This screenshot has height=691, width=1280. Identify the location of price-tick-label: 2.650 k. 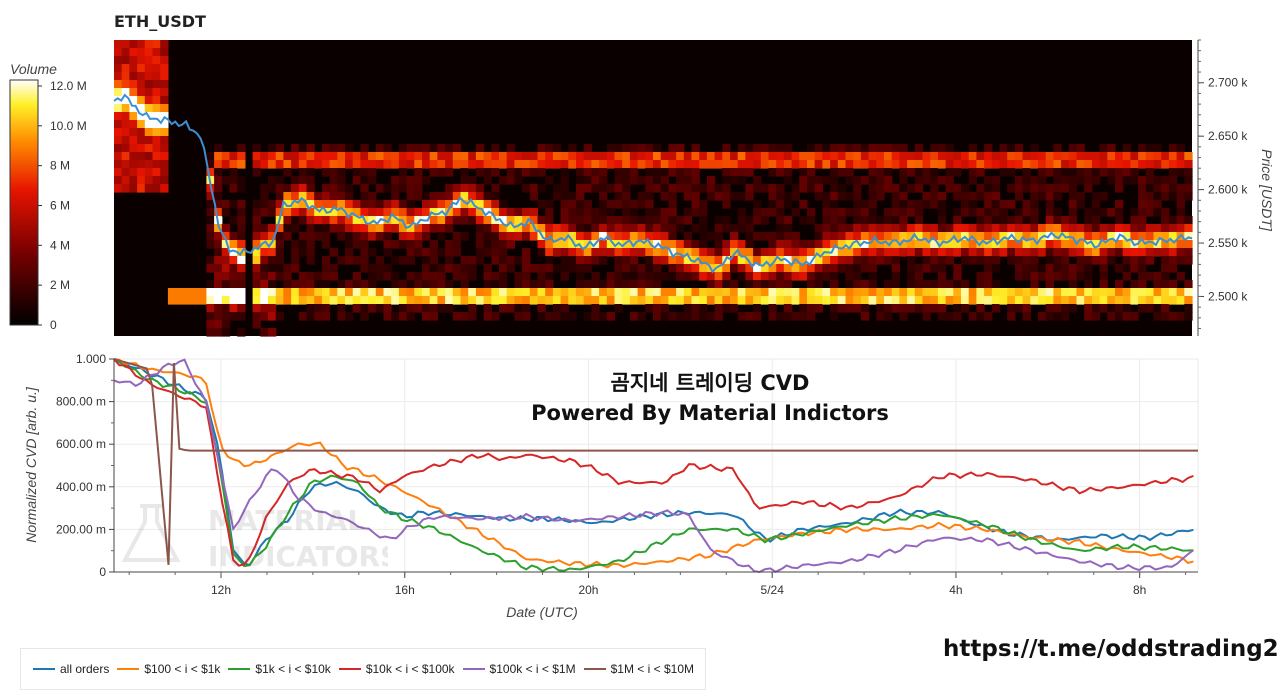
(1228, 136).